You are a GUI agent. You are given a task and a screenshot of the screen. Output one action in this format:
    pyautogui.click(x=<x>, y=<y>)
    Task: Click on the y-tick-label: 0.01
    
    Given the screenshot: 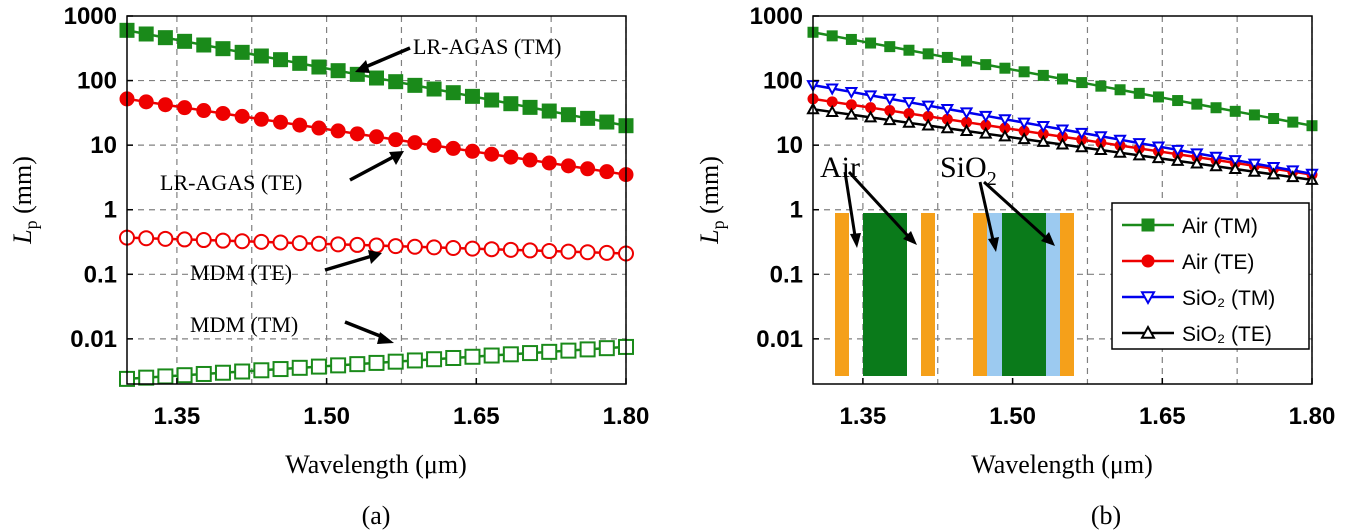 What is the action you would take?
    pyautogui.click(x=779, y=339)
    